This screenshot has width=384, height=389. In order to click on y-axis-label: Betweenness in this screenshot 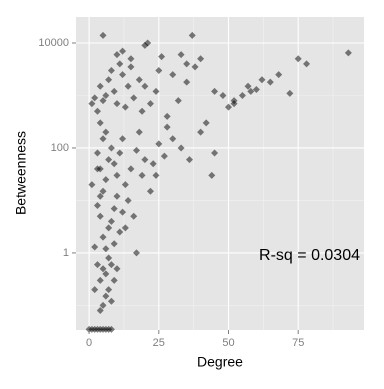, I will do `click(21, 173)`.